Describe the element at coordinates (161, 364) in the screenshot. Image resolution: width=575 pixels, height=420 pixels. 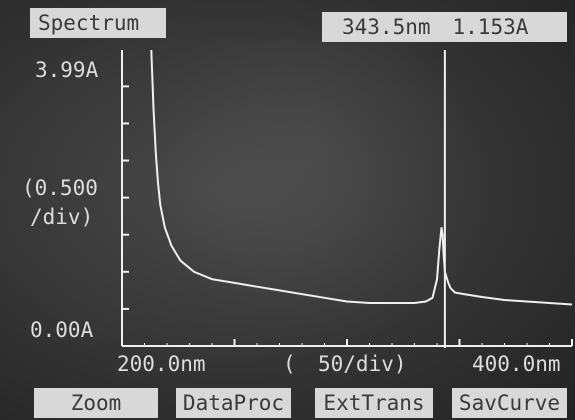
I see `x-axis-min-label: 200.0nm` at that location.